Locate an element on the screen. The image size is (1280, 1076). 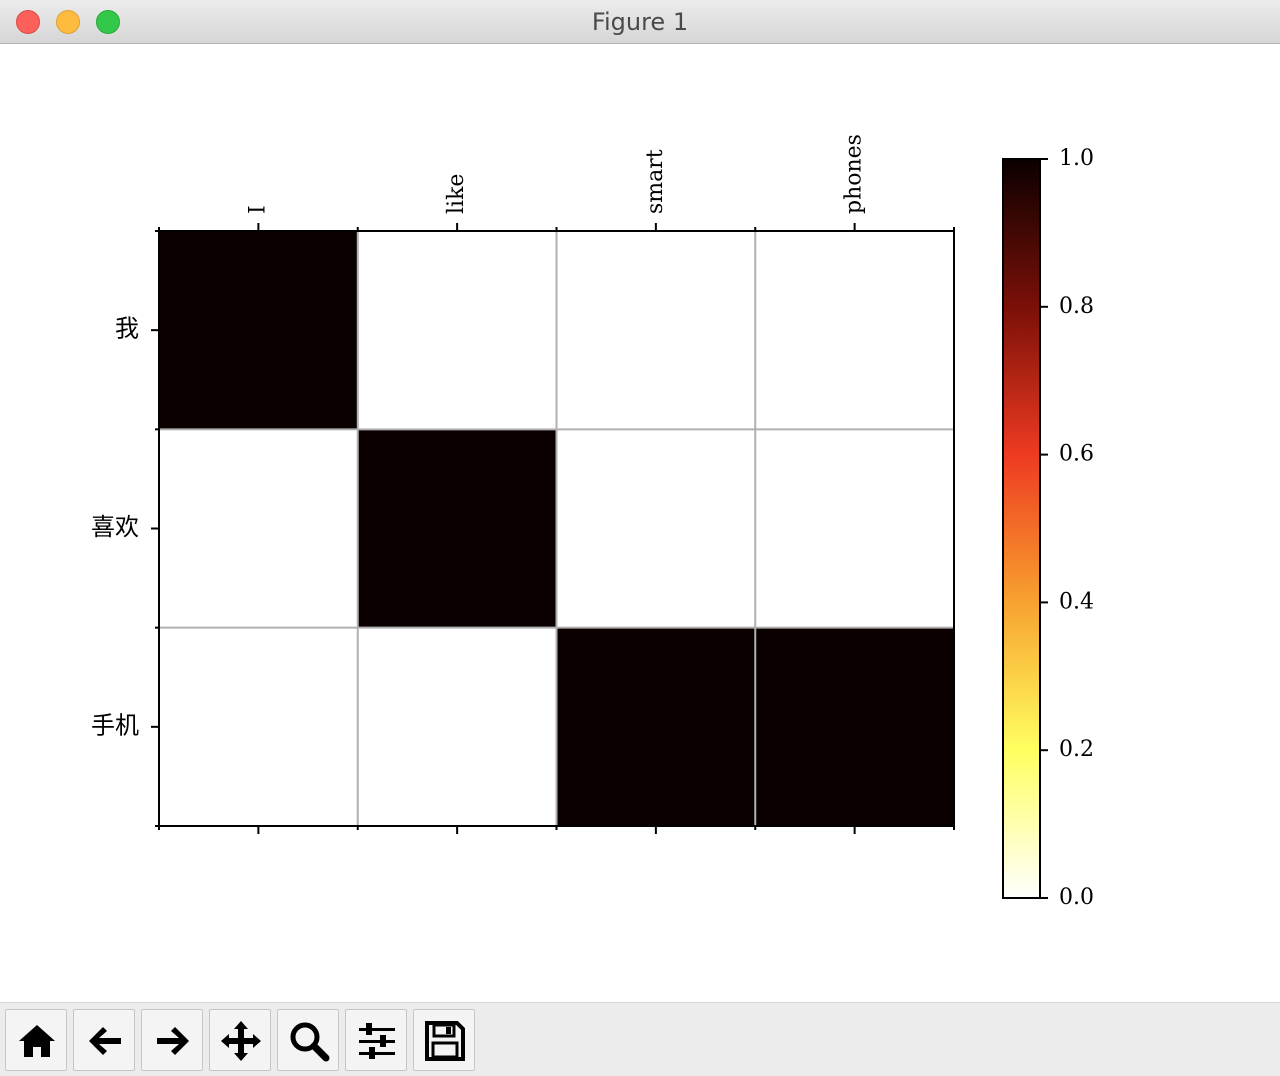
save-button is located at coordinates (444, 1040).